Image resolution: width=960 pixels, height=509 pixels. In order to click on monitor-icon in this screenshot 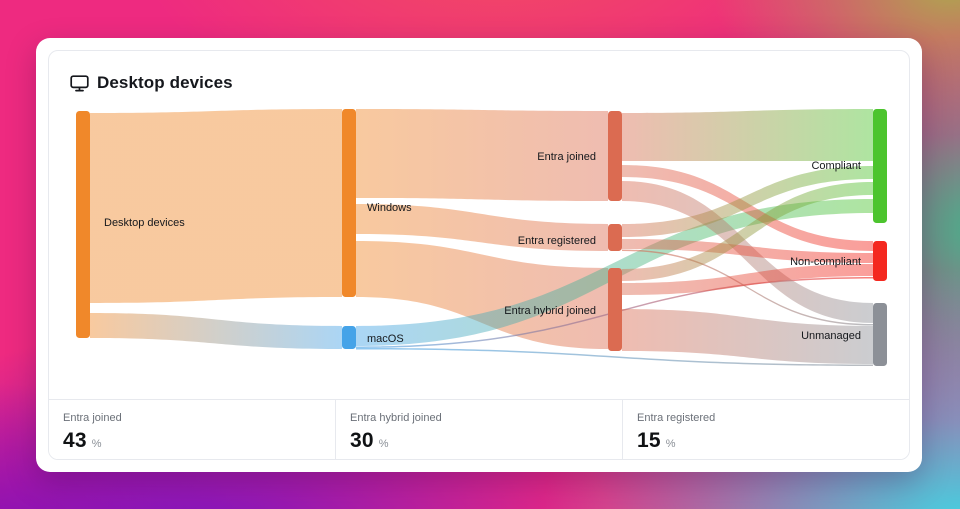, I will do `click(79, 83)`.